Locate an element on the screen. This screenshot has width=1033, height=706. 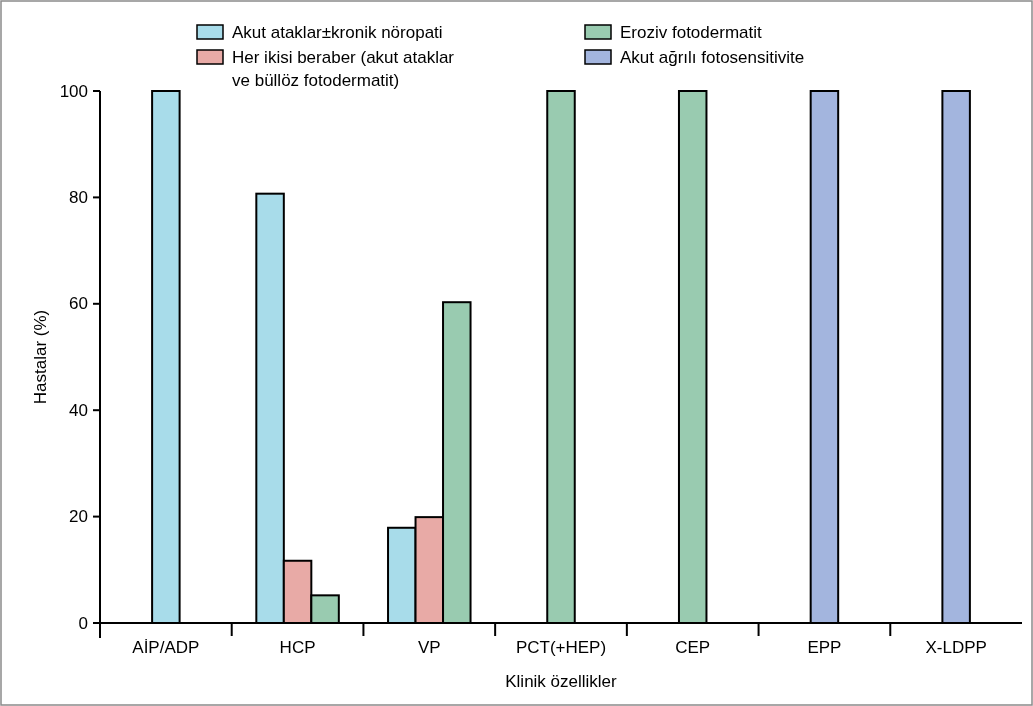
legend-label: Akut ağrılı fotosensitivite is located at coordinates (712, 57).